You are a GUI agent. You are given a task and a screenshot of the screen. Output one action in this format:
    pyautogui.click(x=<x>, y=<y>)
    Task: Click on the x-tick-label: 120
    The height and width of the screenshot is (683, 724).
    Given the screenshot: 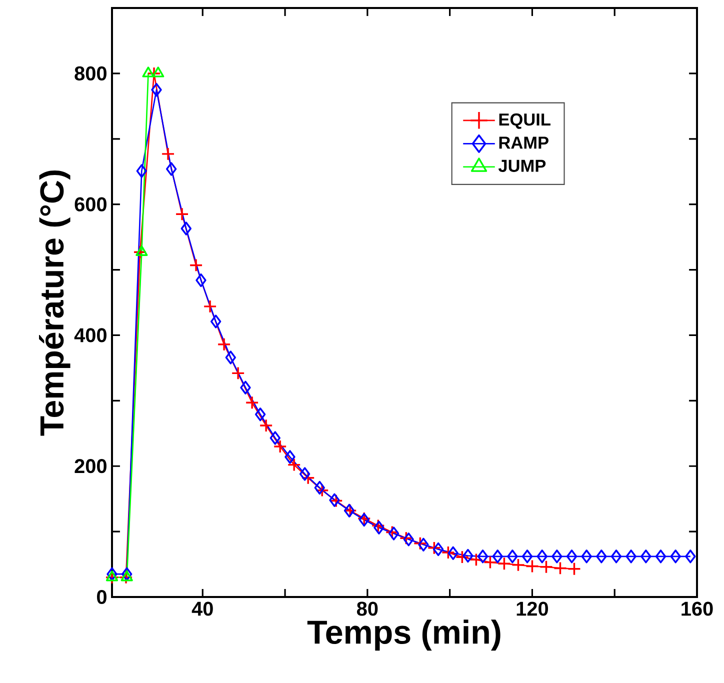 What is the action you would take?
    pyautogui.click(x=532, y=609)
    